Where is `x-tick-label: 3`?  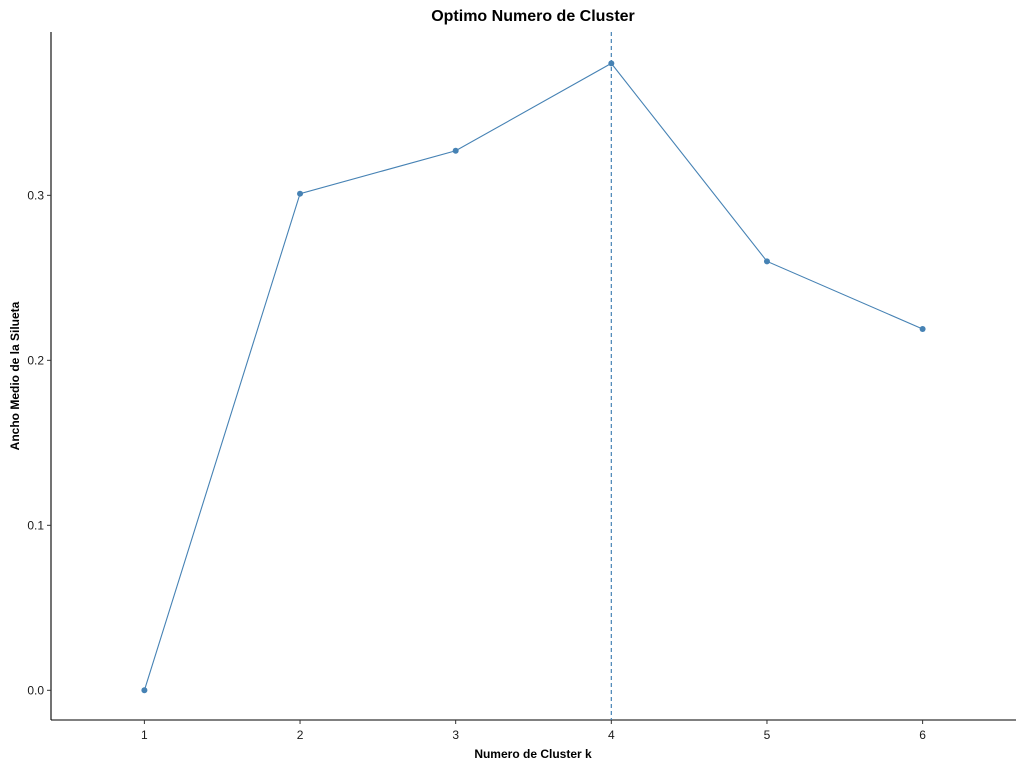 x-tick-label: 3 is located at coordinates (455, 735).